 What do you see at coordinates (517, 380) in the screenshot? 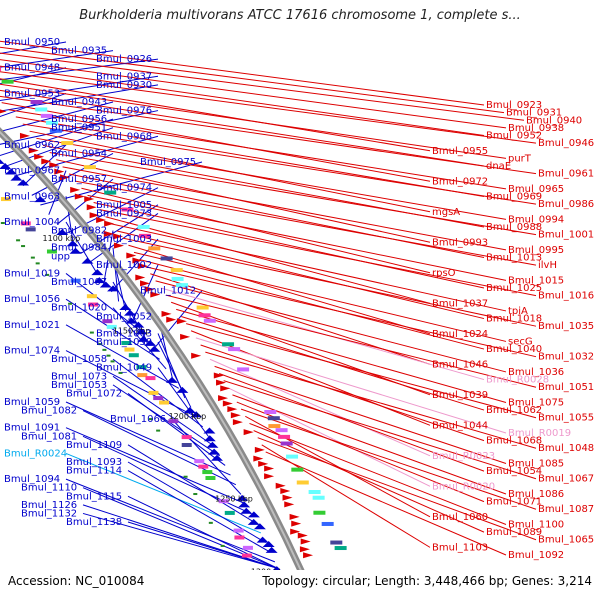
I see `right-gene-label: Bmul_R0028` at bounding box center [517, 380].